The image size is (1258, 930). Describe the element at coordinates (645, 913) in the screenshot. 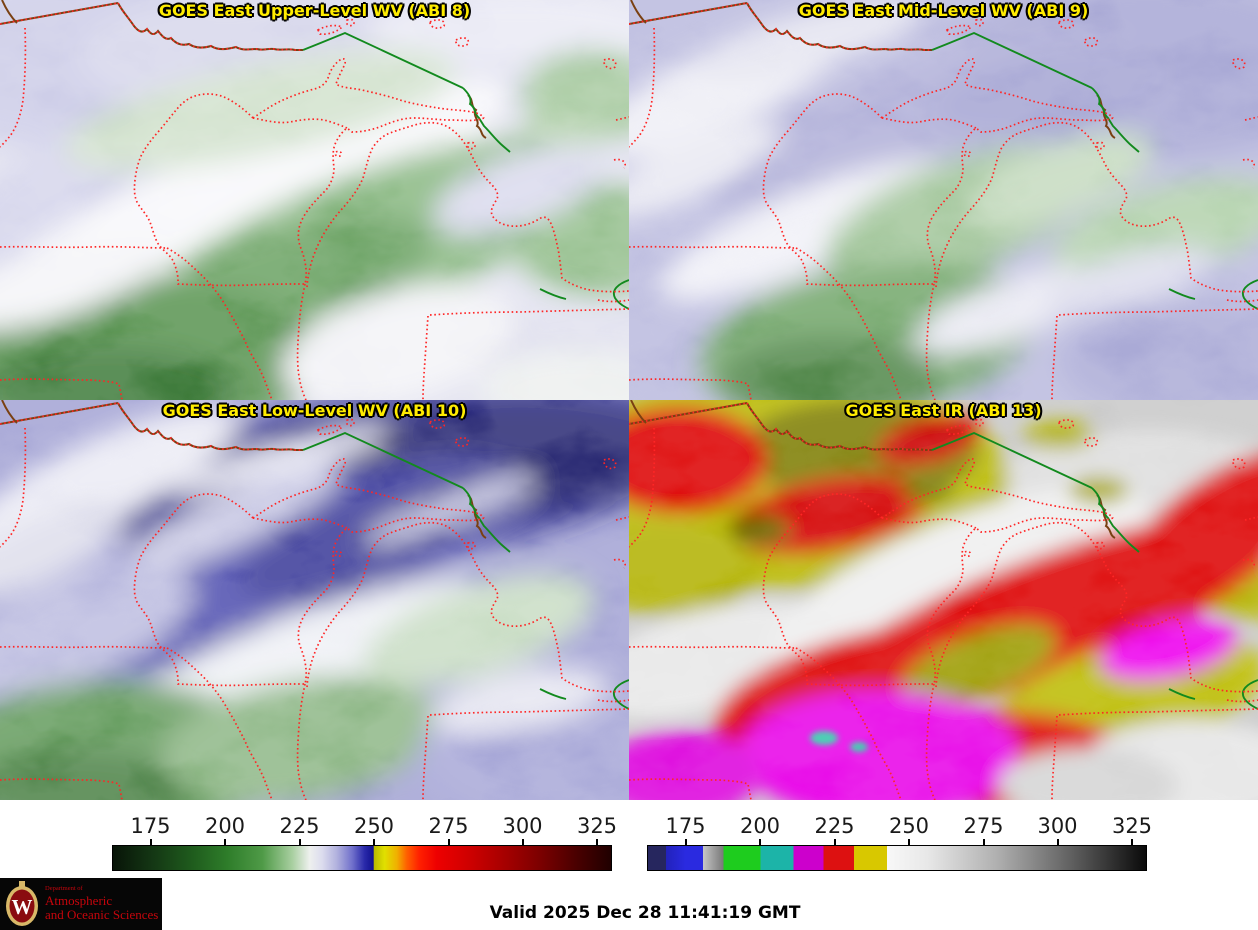

I see `valid-time-label: Valid 2025 Dec 28 11:41:19 GMT` at that location.